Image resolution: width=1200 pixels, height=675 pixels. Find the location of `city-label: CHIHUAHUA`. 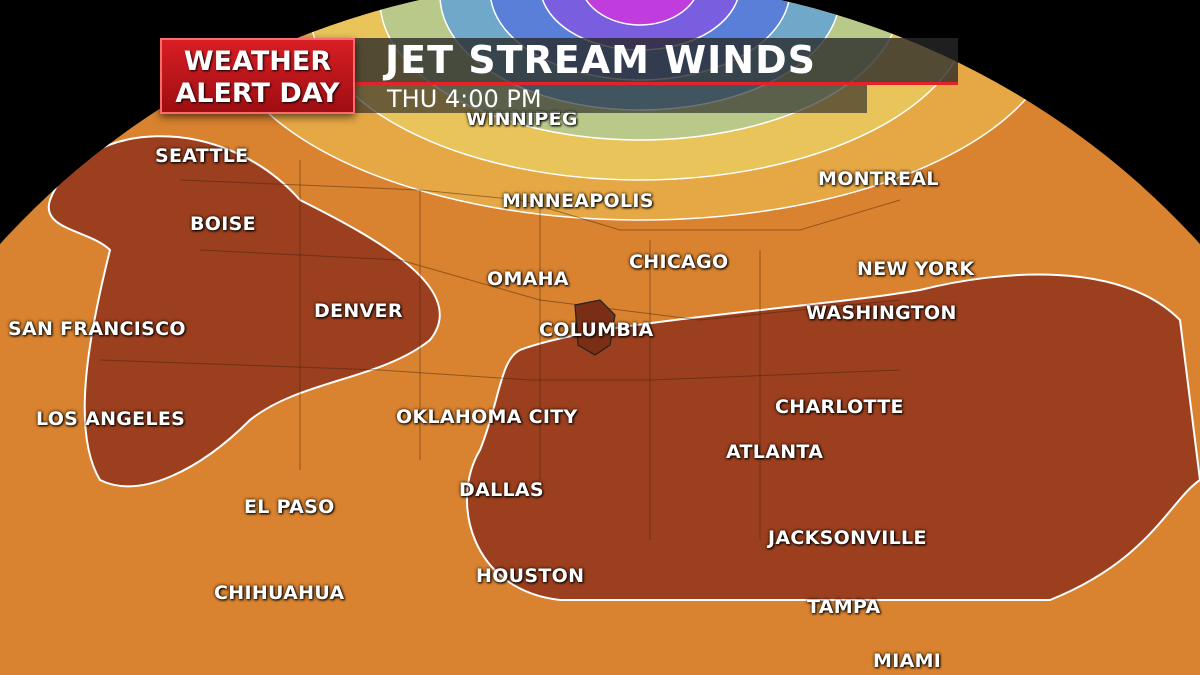

city-label: CHIHUAHUA is located at coordinates (279, 593).